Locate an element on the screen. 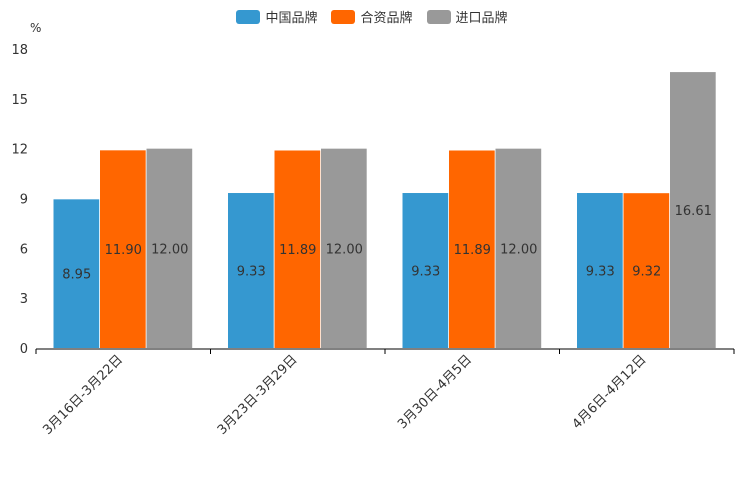  x-tick-label: 3月16日-3月22日 is located at coordinates (83, 395).